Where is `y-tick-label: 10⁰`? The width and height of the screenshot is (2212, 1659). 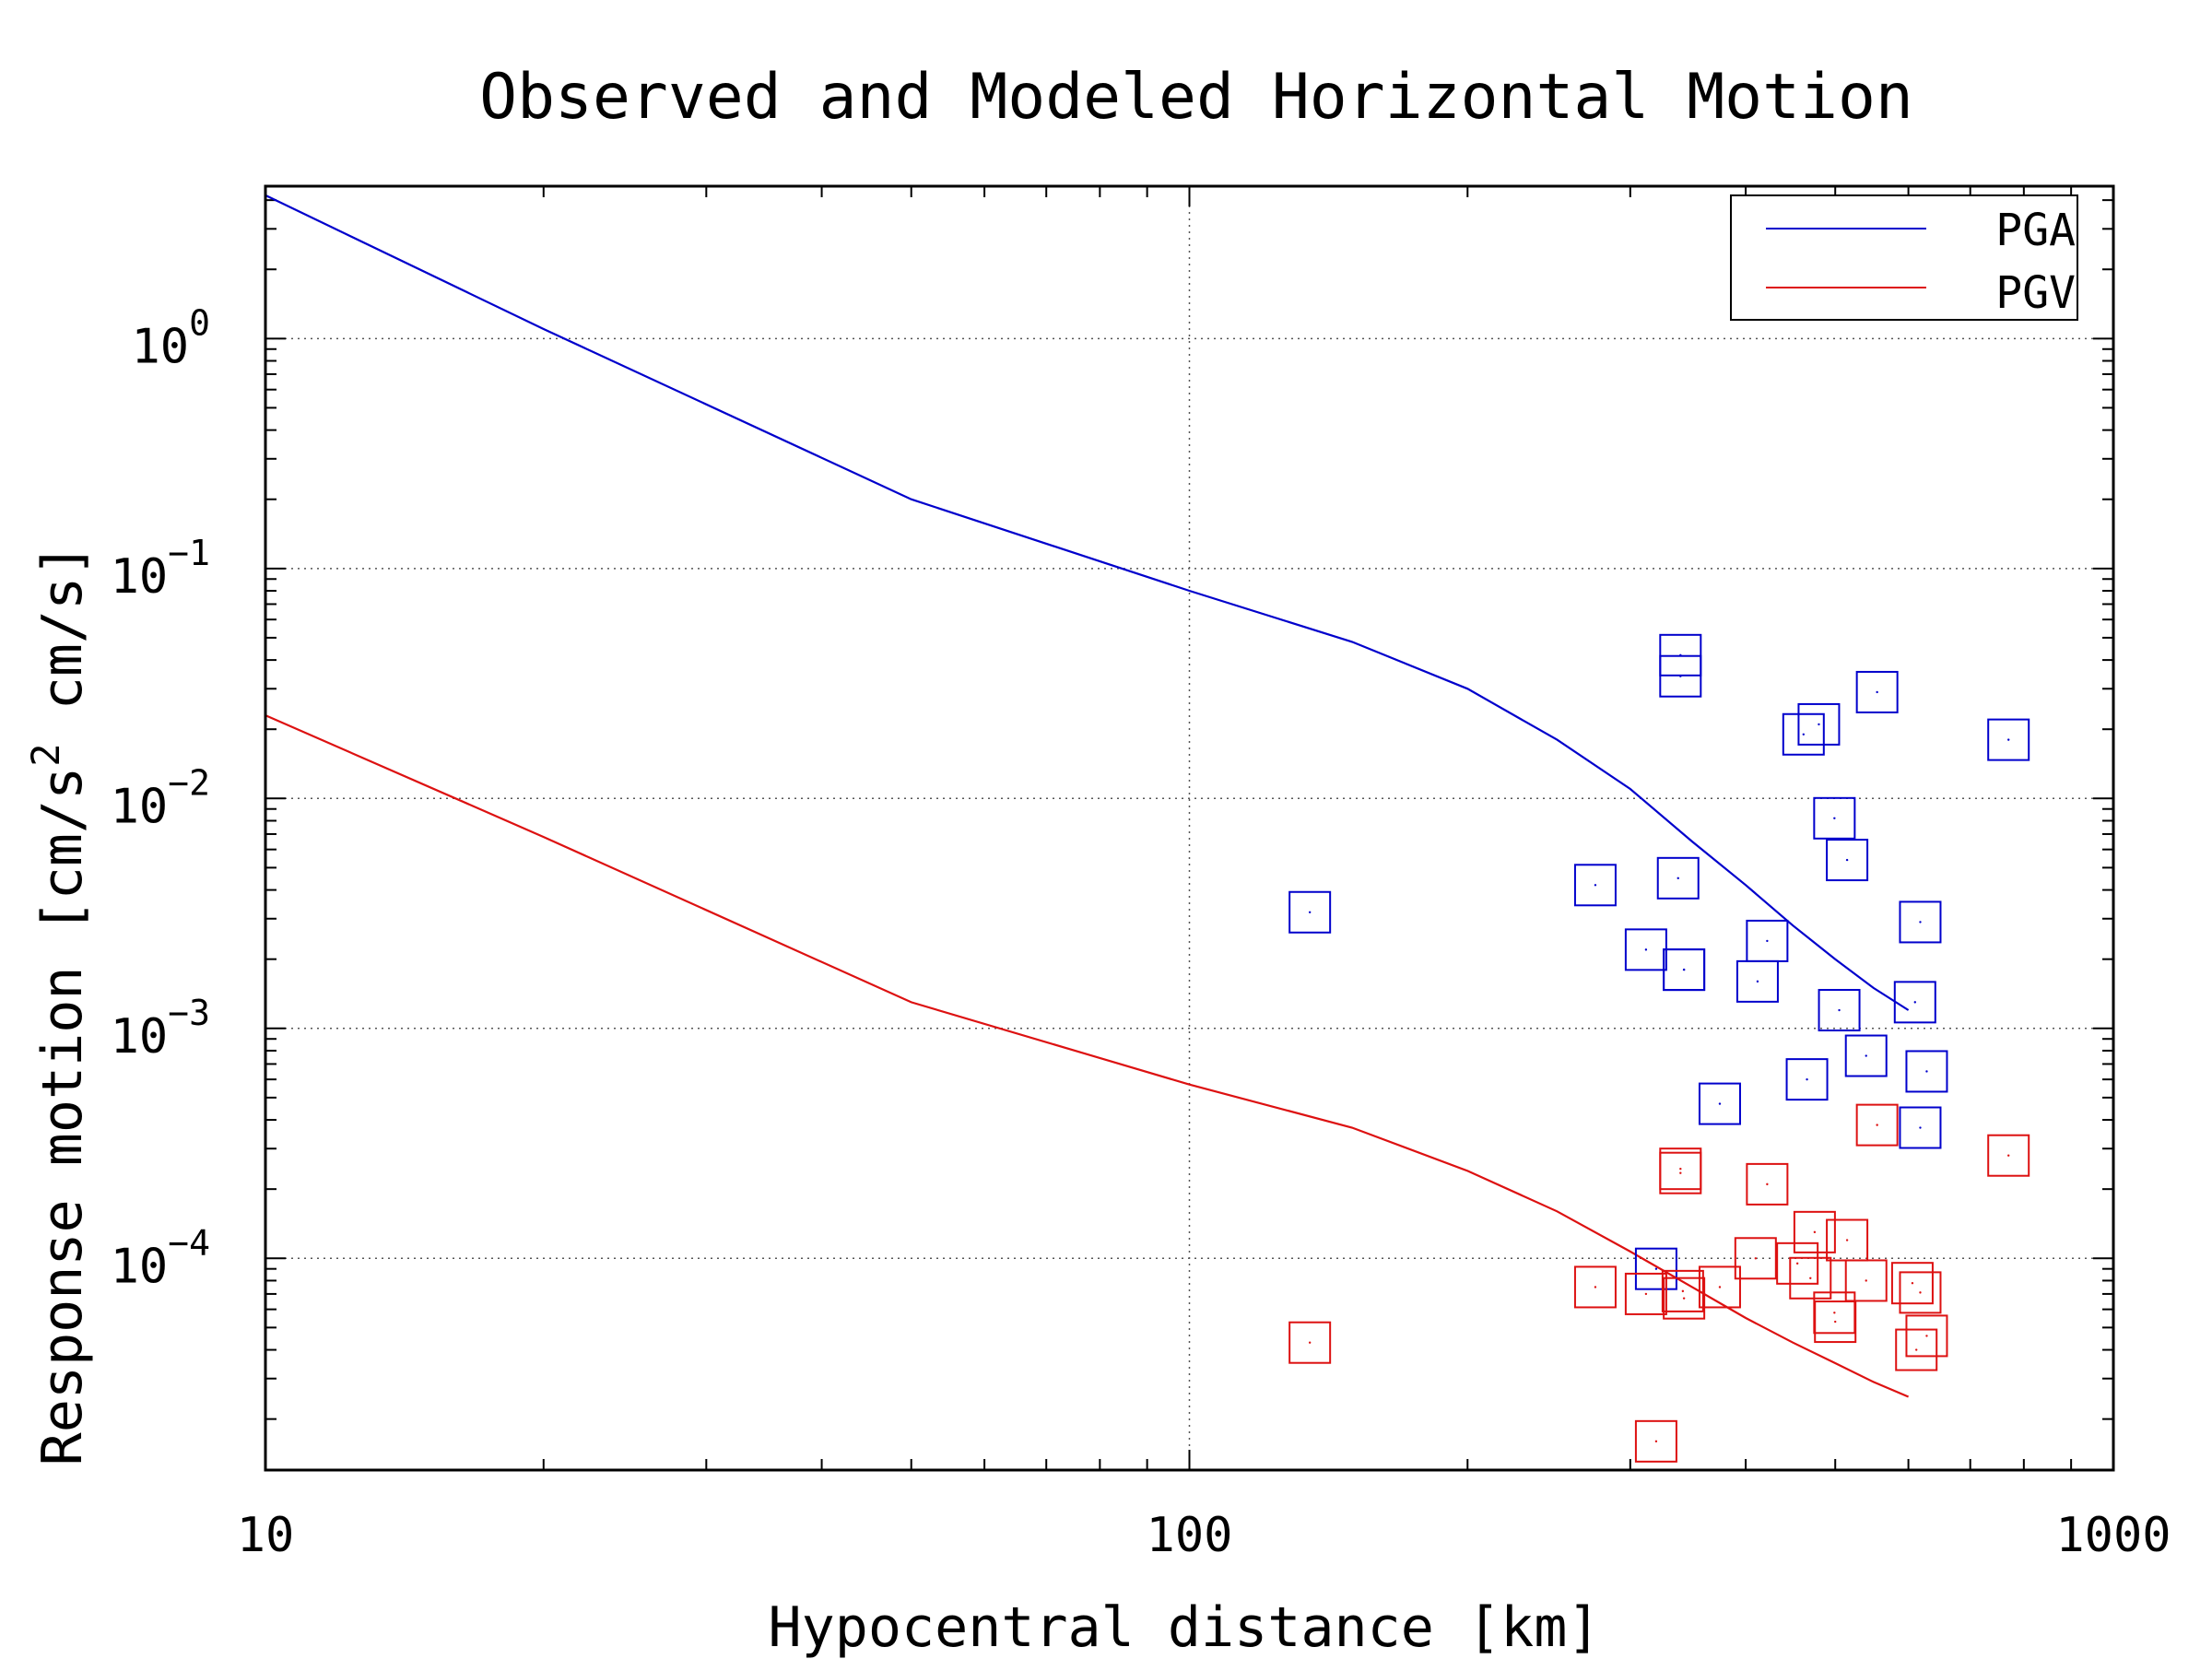
y-tick-label: 10⁰ is located at coordinates (170, 338).